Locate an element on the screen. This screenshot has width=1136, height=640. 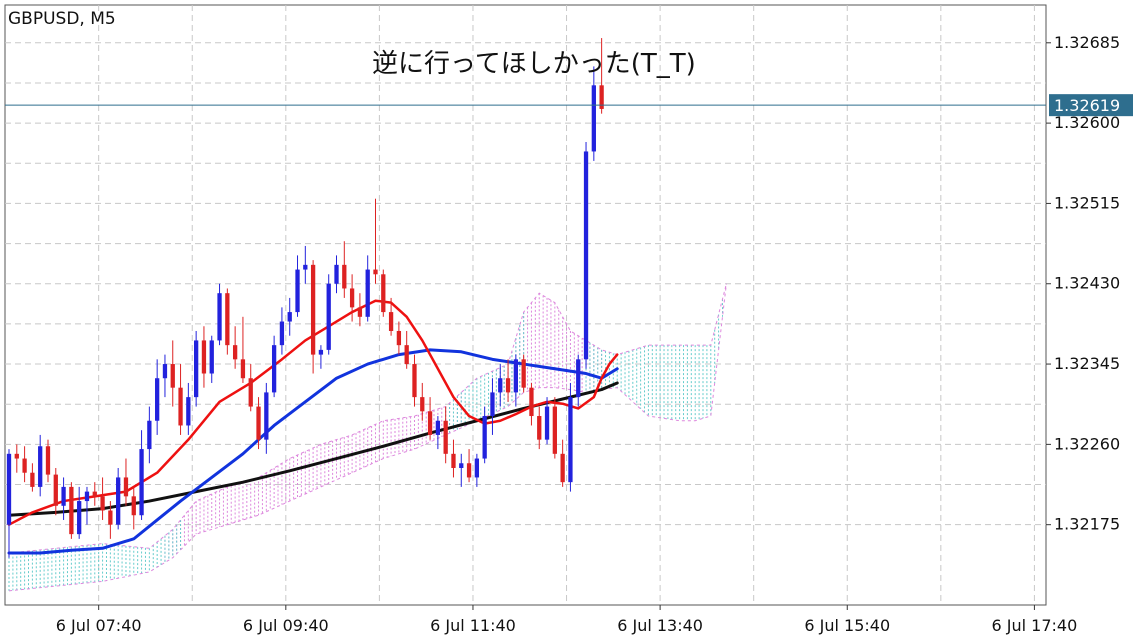
current-price-tag: 1.32619 is located at coordinates (1091, 105).